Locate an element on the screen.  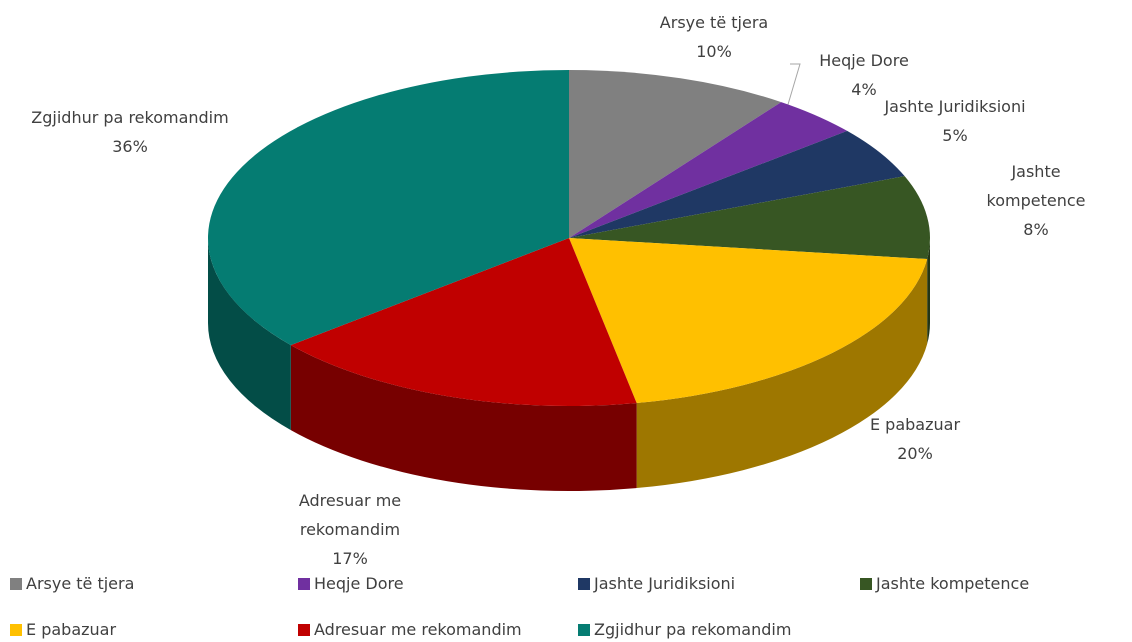
data-label-value: 36% is located at coordinates (130, 146).